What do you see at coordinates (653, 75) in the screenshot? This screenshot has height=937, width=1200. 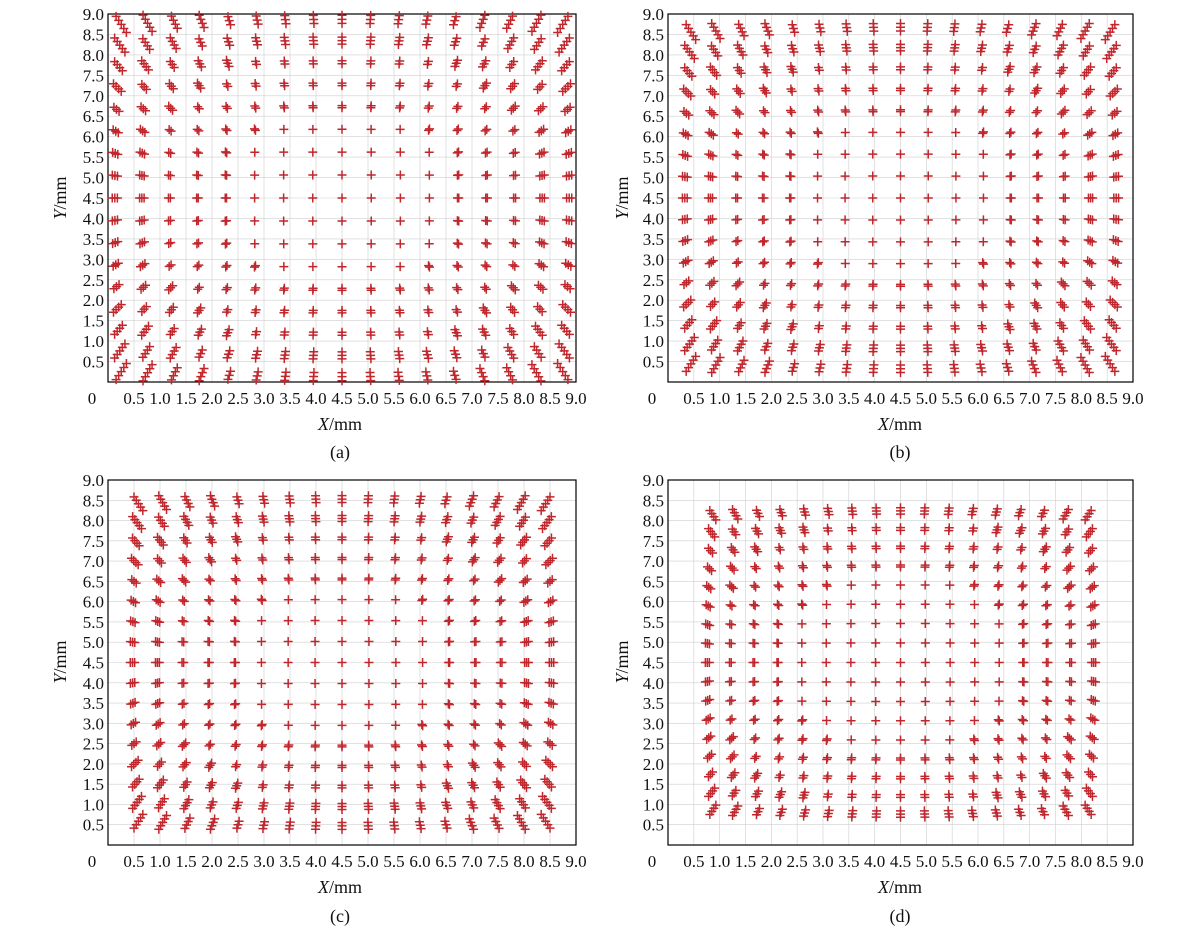 I see `y-tick-label: 7.5` at bounding box center [653, 75].